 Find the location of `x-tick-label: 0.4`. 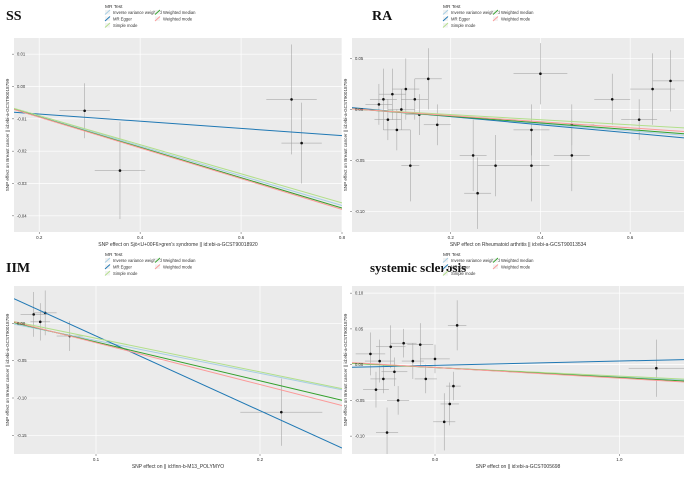

x-tick-label: 0.4 is located at coordinates (540, 237).